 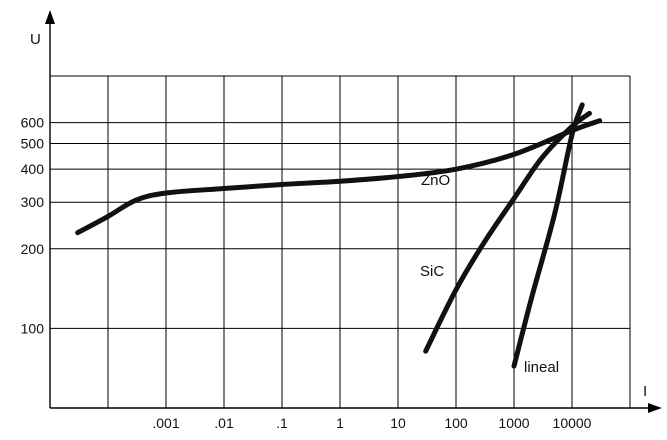 I want to click on y-axis-arrow, so click(x=50, y=17).